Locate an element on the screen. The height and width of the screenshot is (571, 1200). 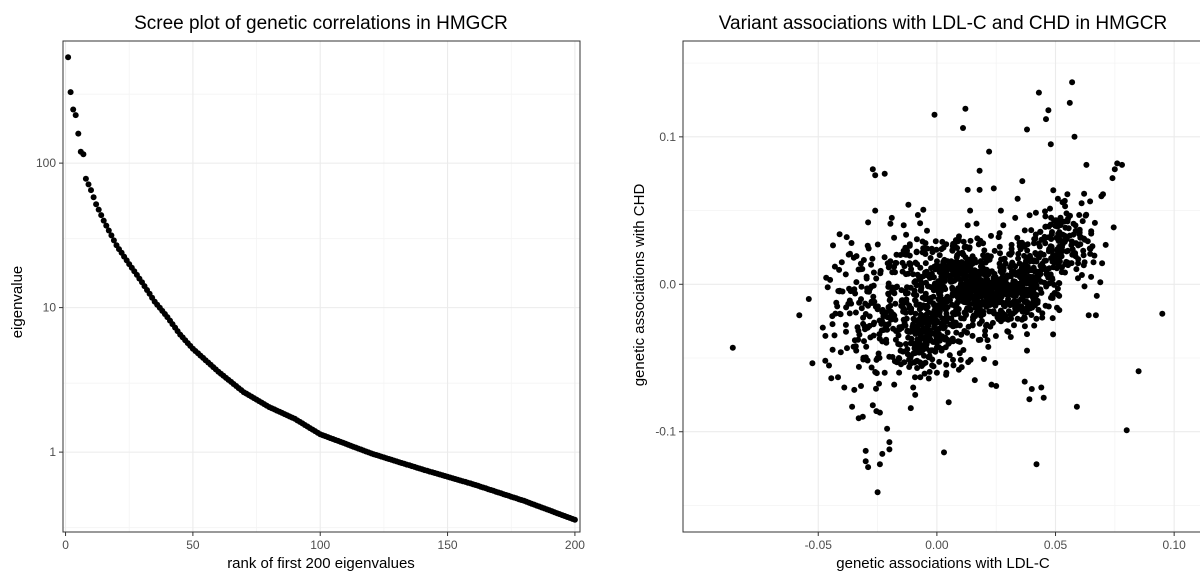
scree-plot-y-axis-title: eigenvalue is located at coordinates (17, 302).